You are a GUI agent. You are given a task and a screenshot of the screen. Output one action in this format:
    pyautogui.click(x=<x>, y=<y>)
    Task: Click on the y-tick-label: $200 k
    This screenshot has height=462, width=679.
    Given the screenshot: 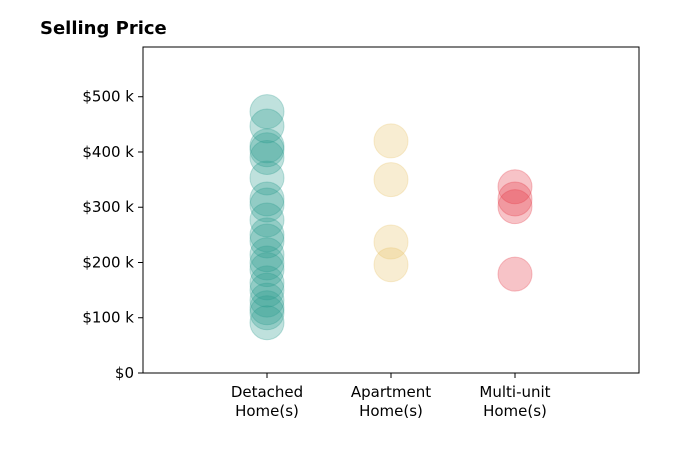 What is the action you would take?
    pyautogui.click(x=108, y=262)
    